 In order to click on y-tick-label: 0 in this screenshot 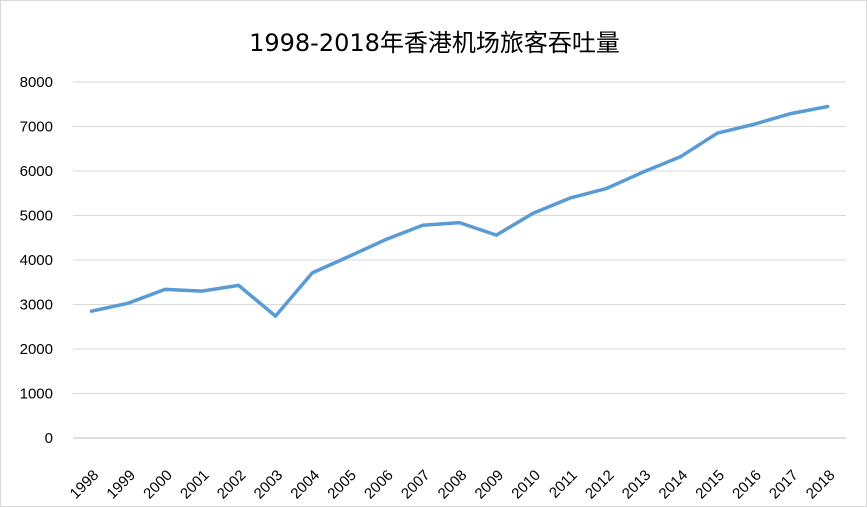, I will do `click(49, 438)`.